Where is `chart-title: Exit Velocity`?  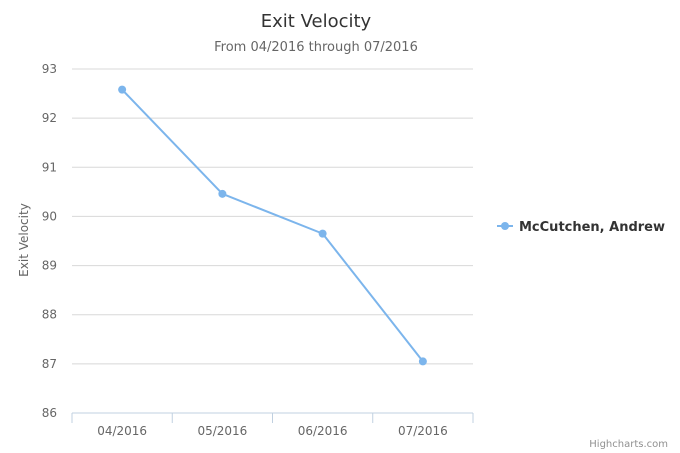
chart-title: Exit Velocity is located at coordinates (316, 21).